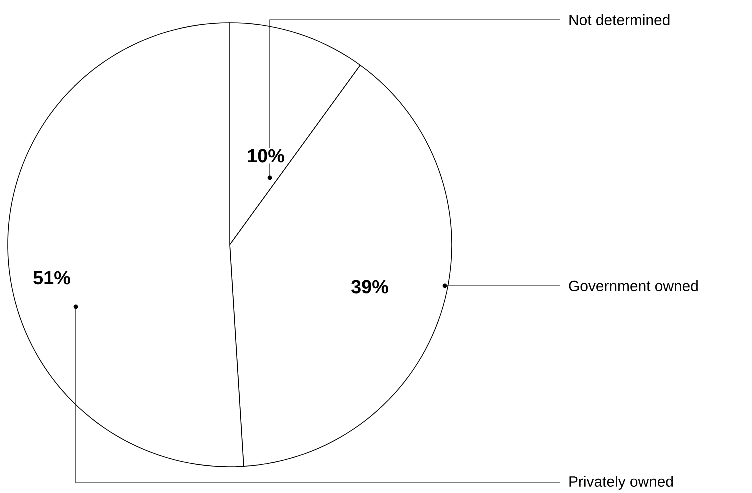 The height and width of the screenshot is (493, 752). I want to click on slice-label: Not determined, so click(620, 20).